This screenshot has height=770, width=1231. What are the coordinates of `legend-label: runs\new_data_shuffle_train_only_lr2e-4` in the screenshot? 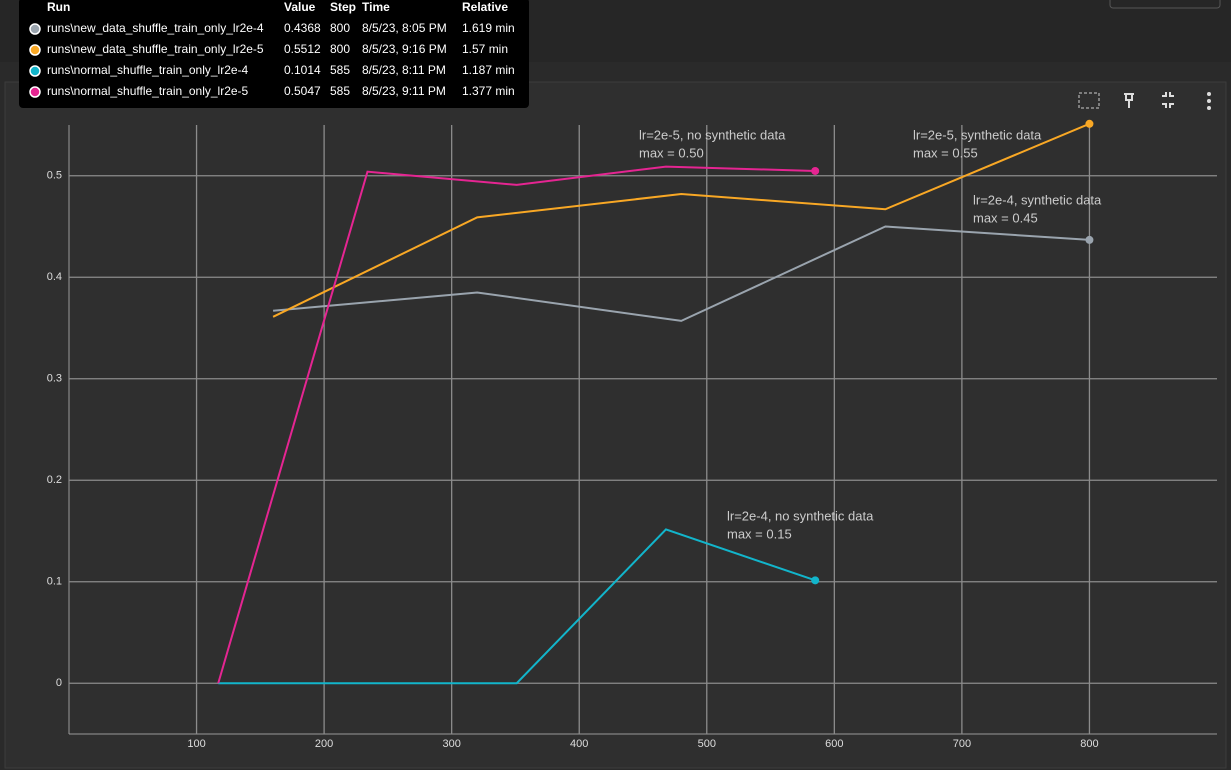 It's located at (155, 28).